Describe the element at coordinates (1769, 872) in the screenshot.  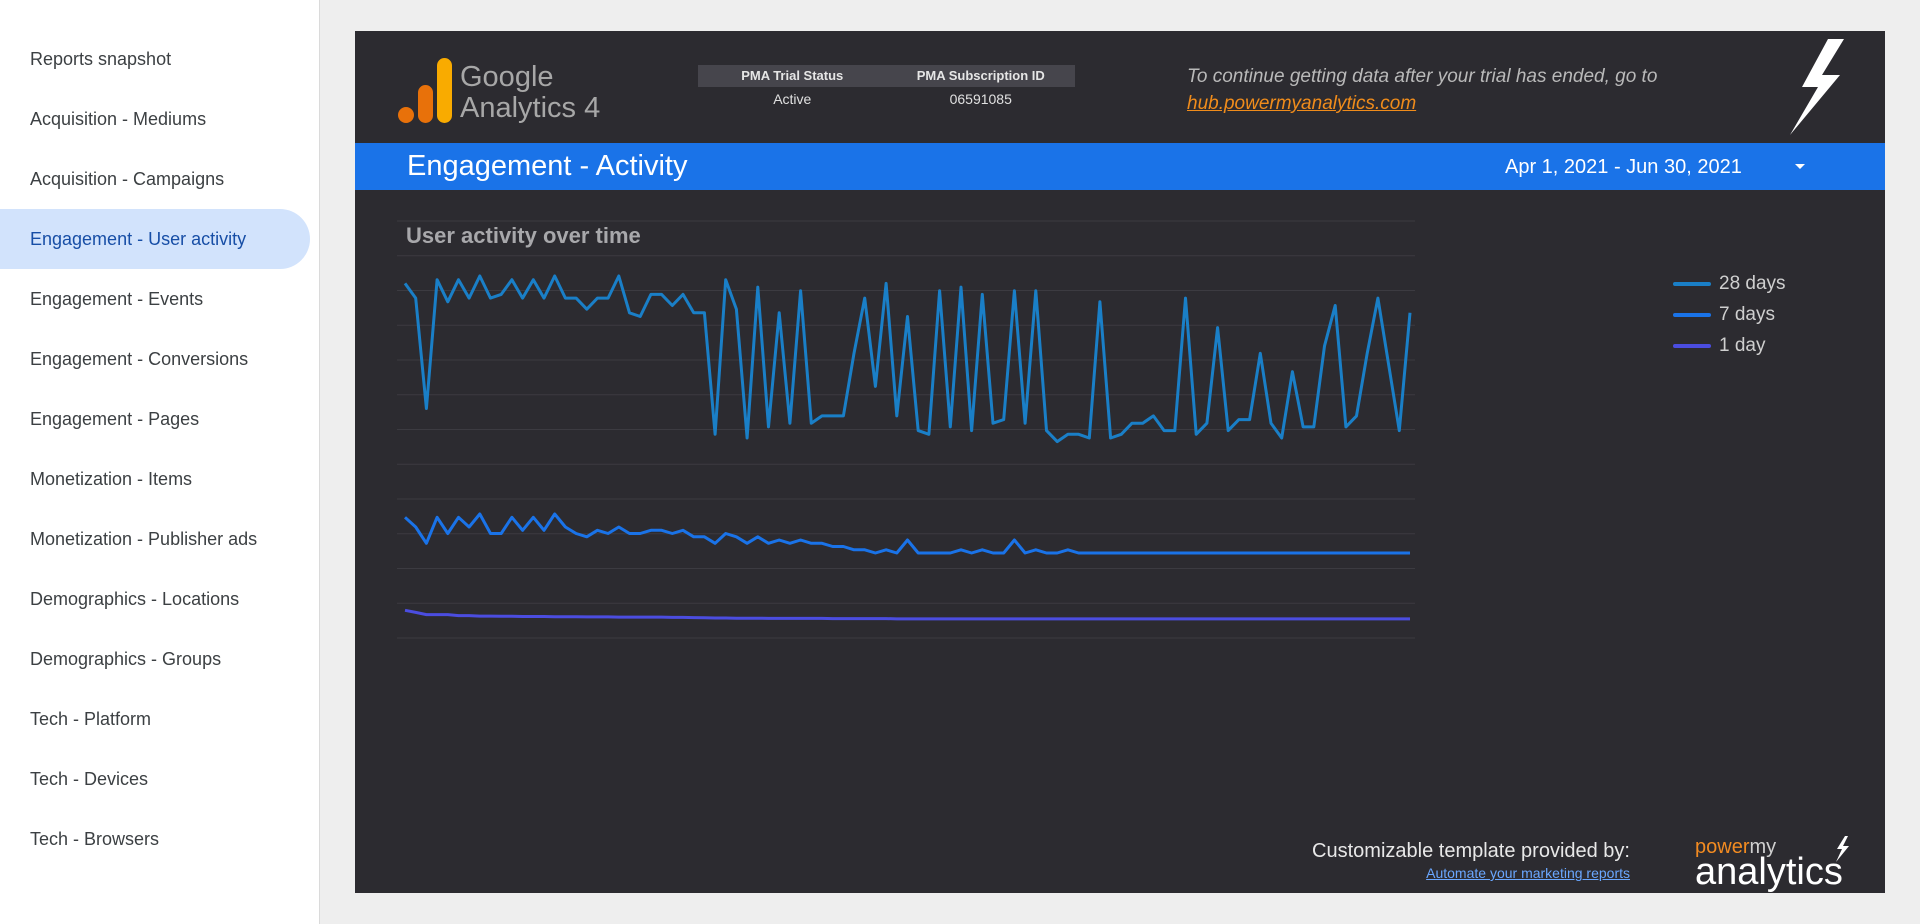
I see `pma-logo-analytics: analytics` at that location.